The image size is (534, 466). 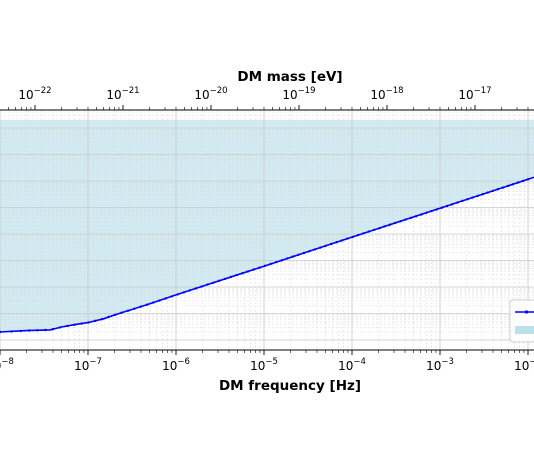 What do you see at coordinates (34, 94) in the screenshot?
I see `top-tick-label: 10−22` at bounding box center [34, 94].